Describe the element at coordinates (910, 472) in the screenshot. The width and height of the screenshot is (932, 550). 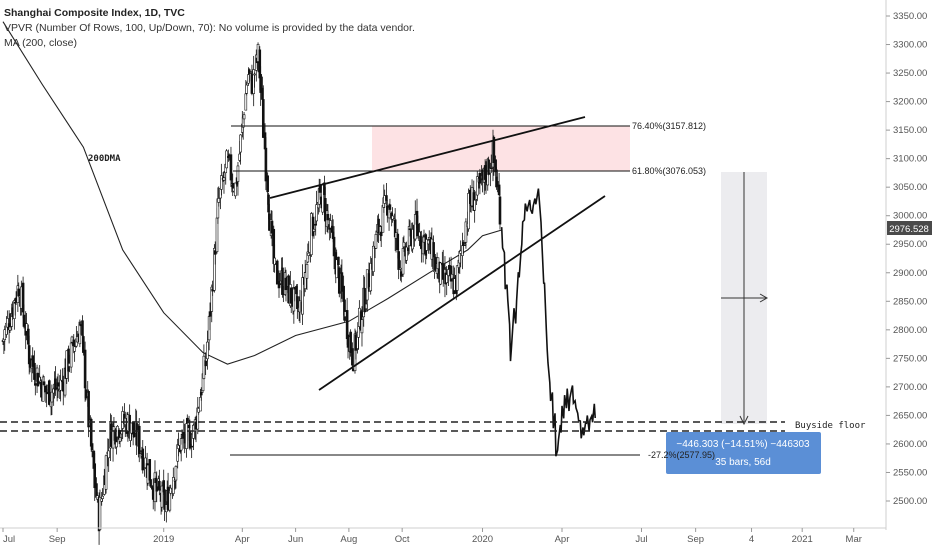
I see `y-tick-label: 2550.00` at that location.